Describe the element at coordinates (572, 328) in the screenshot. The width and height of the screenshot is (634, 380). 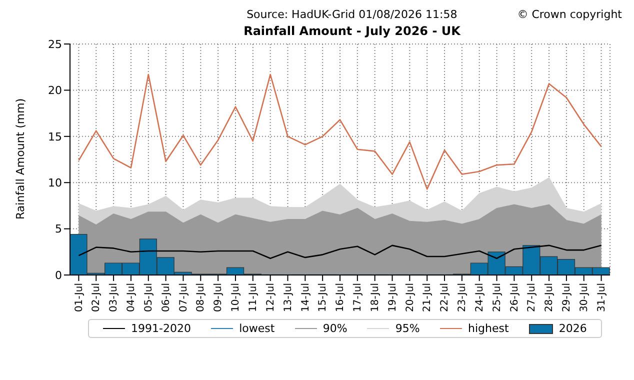
I see `legend-label: 2026` at that location.